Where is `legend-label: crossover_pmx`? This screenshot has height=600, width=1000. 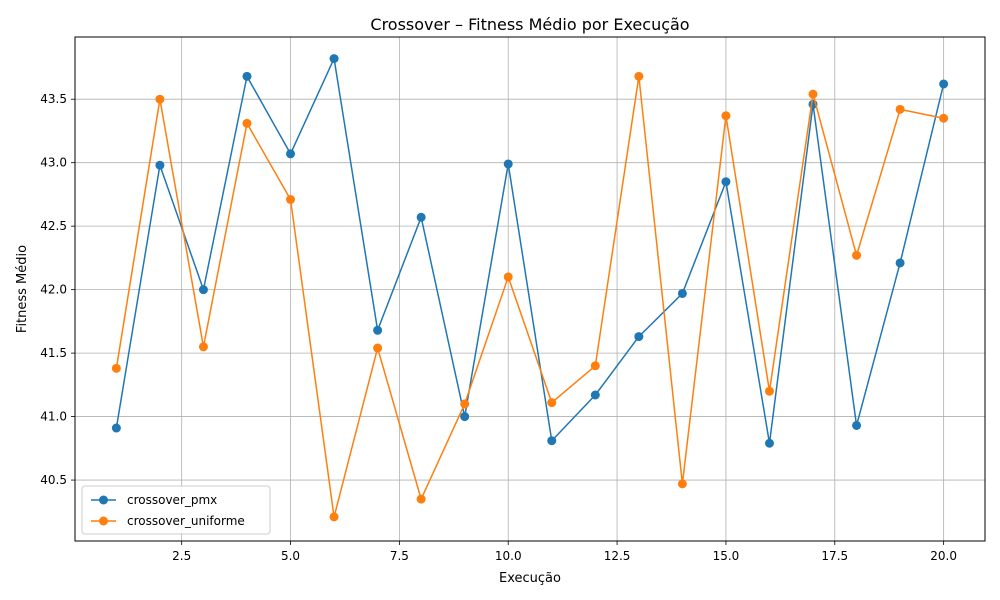
legend-label: crossover_pmx is located at coordinates (172, 500).